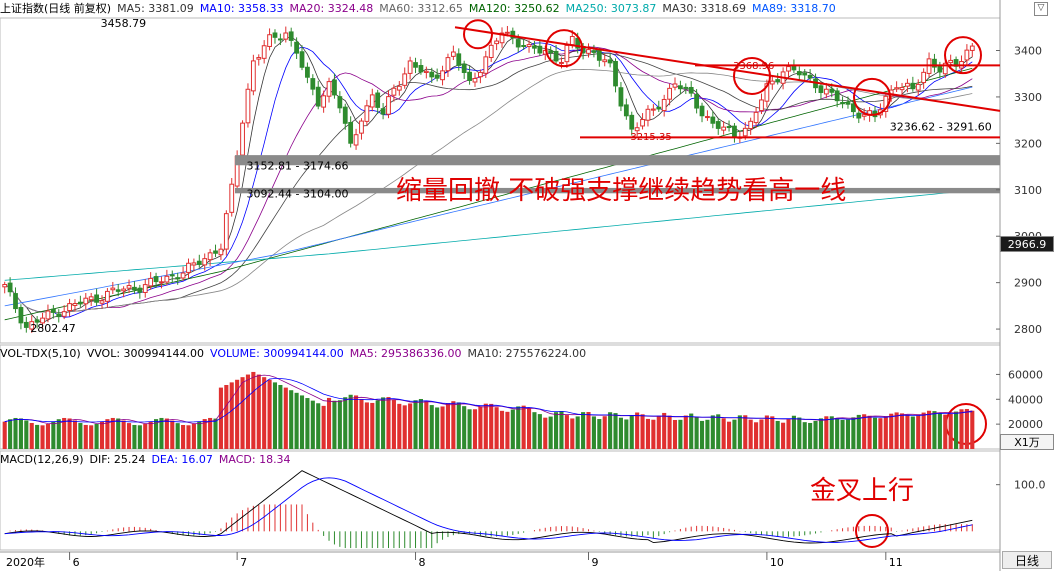 The image size is (1054, 571). What do you see at coordinates (421, 8) in the screenshot?
I see `main-indicator-4: MA60: 3312.65` at bounding box center [421, 8].